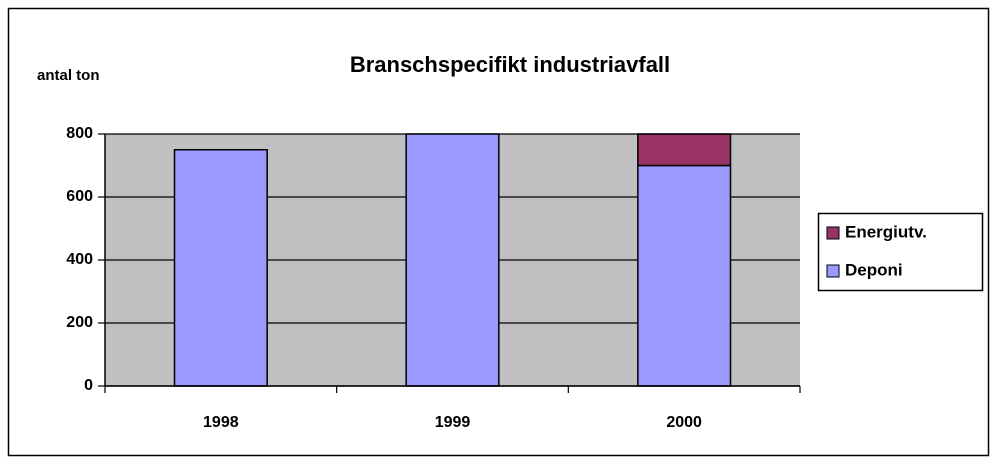  I want to click on y-tick-label: 400, so click(79, 259).